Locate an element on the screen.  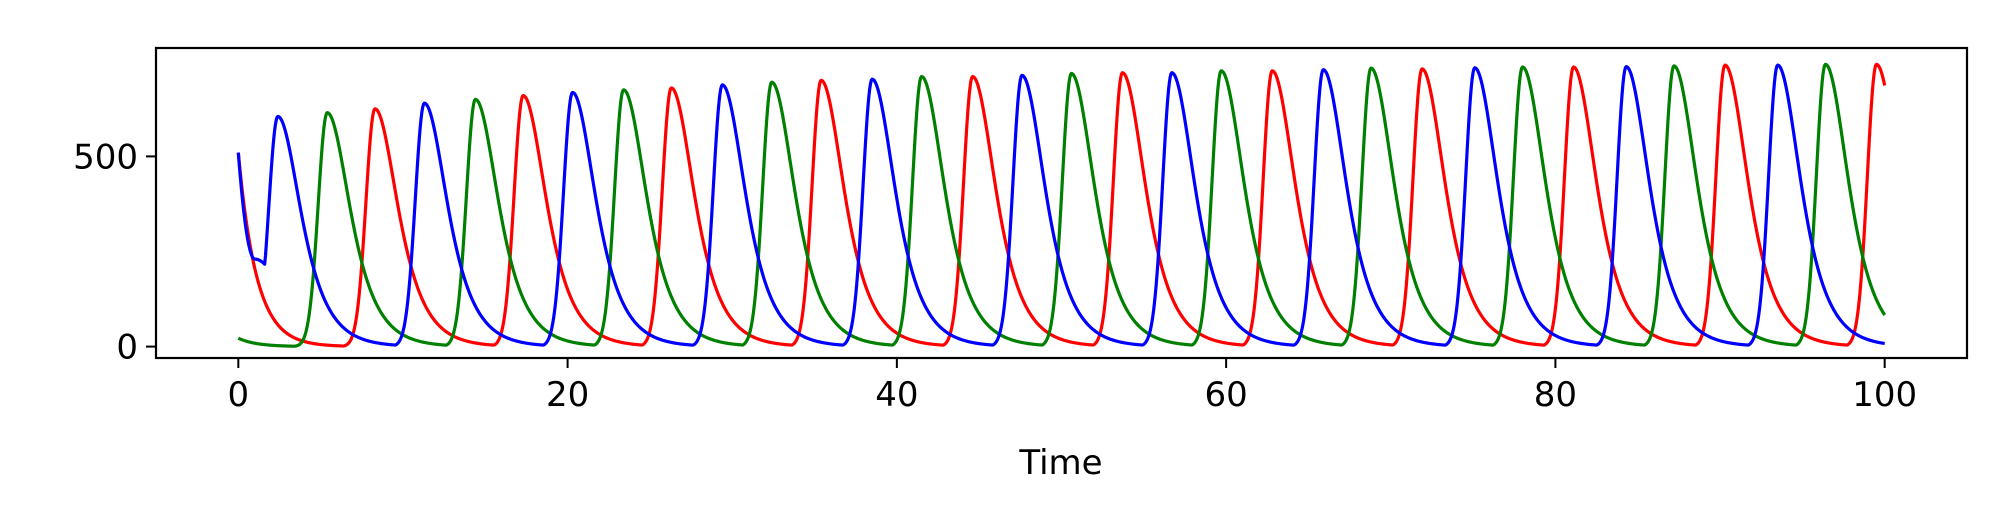
x-tick-label: 0 is located at coordinates (238, 395).